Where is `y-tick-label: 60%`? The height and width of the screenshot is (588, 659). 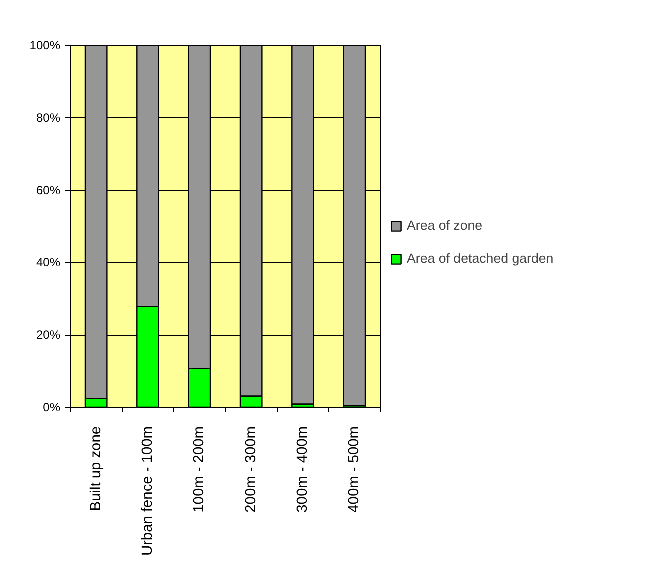 y-tick-label: 60% is located at coordinates (48, 190).